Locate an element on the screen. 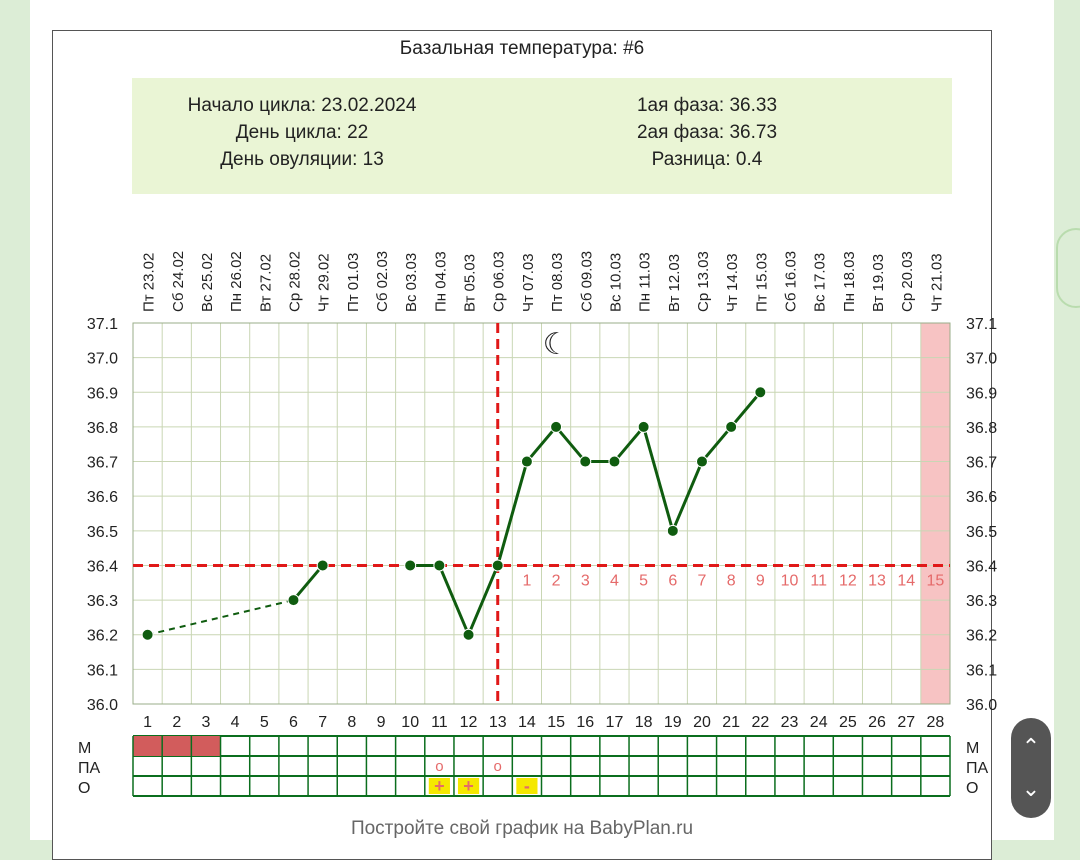  row-label-left: ПА is located at coordinates (89, 768).